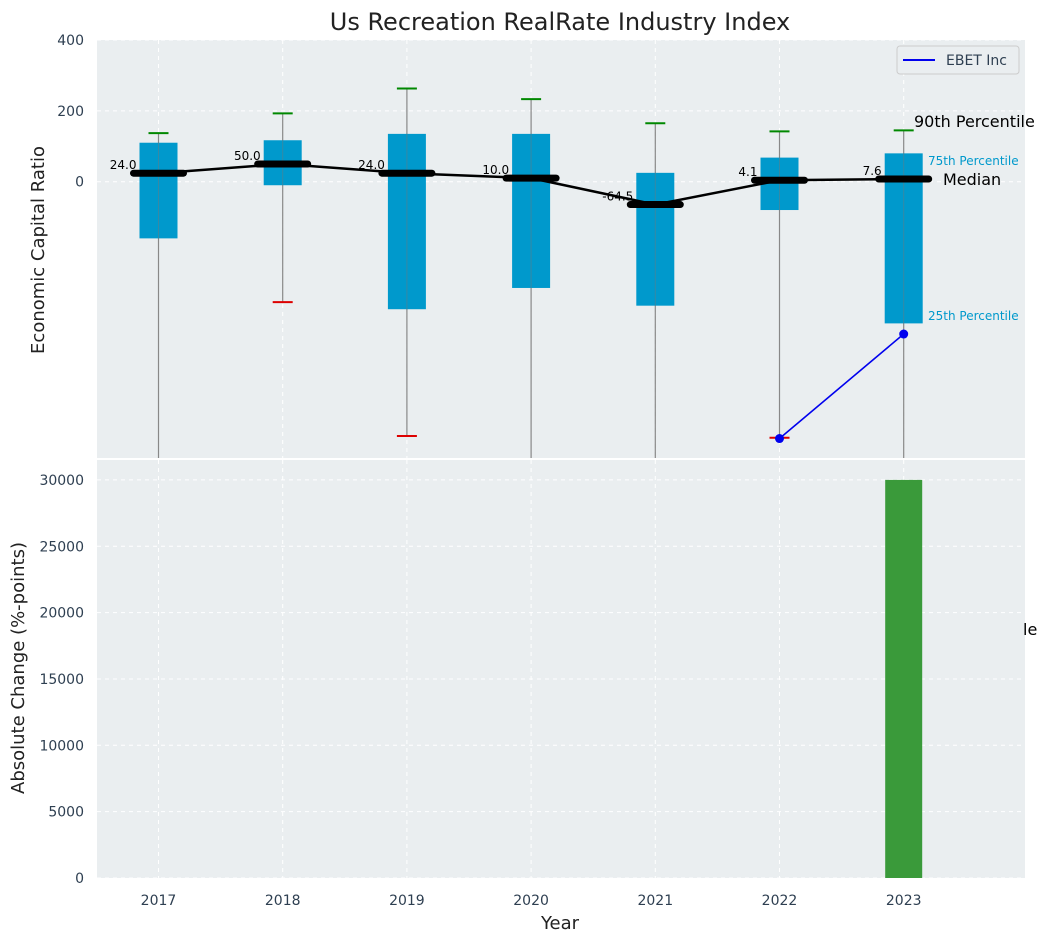  Describe the element at coordinates (61, 547) in the screenshot. I see `bottom-y-tick-label: 25000` at that location.